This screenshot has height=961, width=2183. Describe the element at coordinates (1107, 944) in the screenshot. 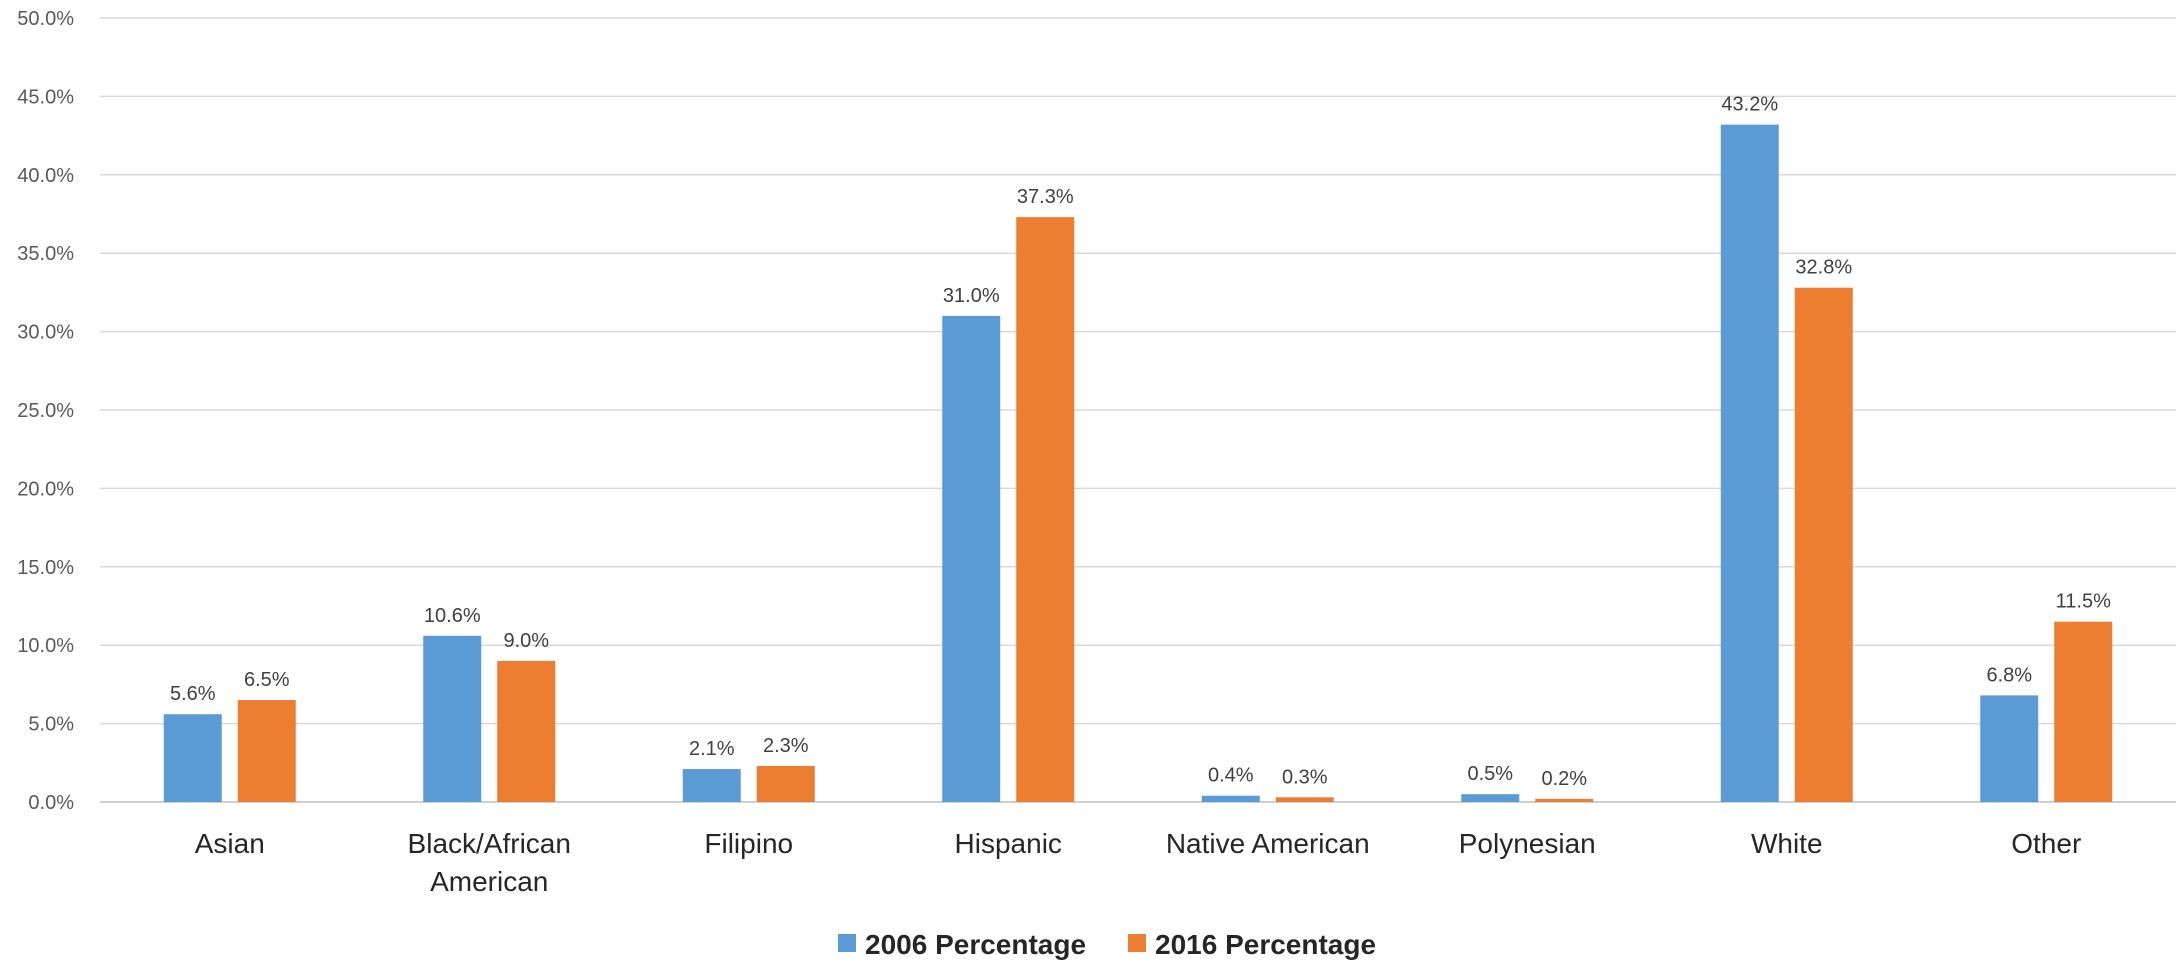

I see `legend: 2006 Percentage 2016 Percentage` at that location.